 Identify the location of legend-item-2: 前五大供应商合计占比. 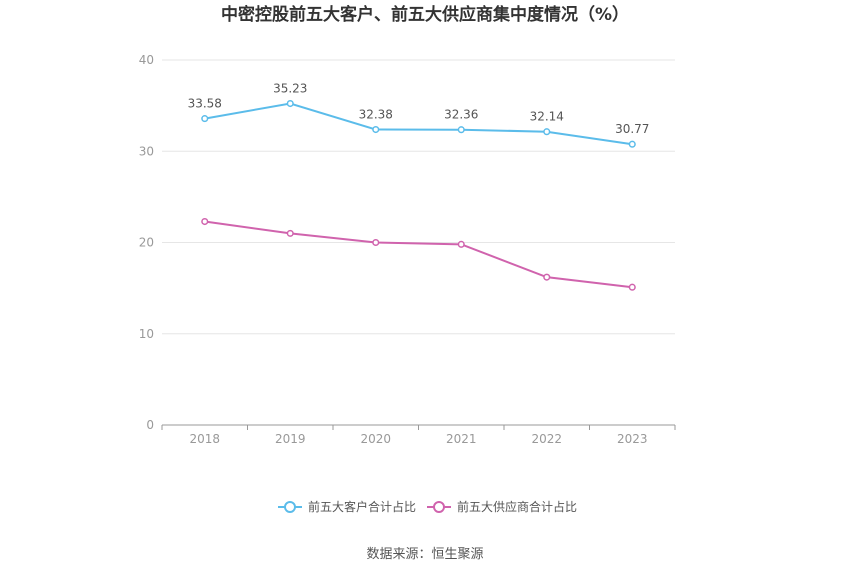
(502, 506).